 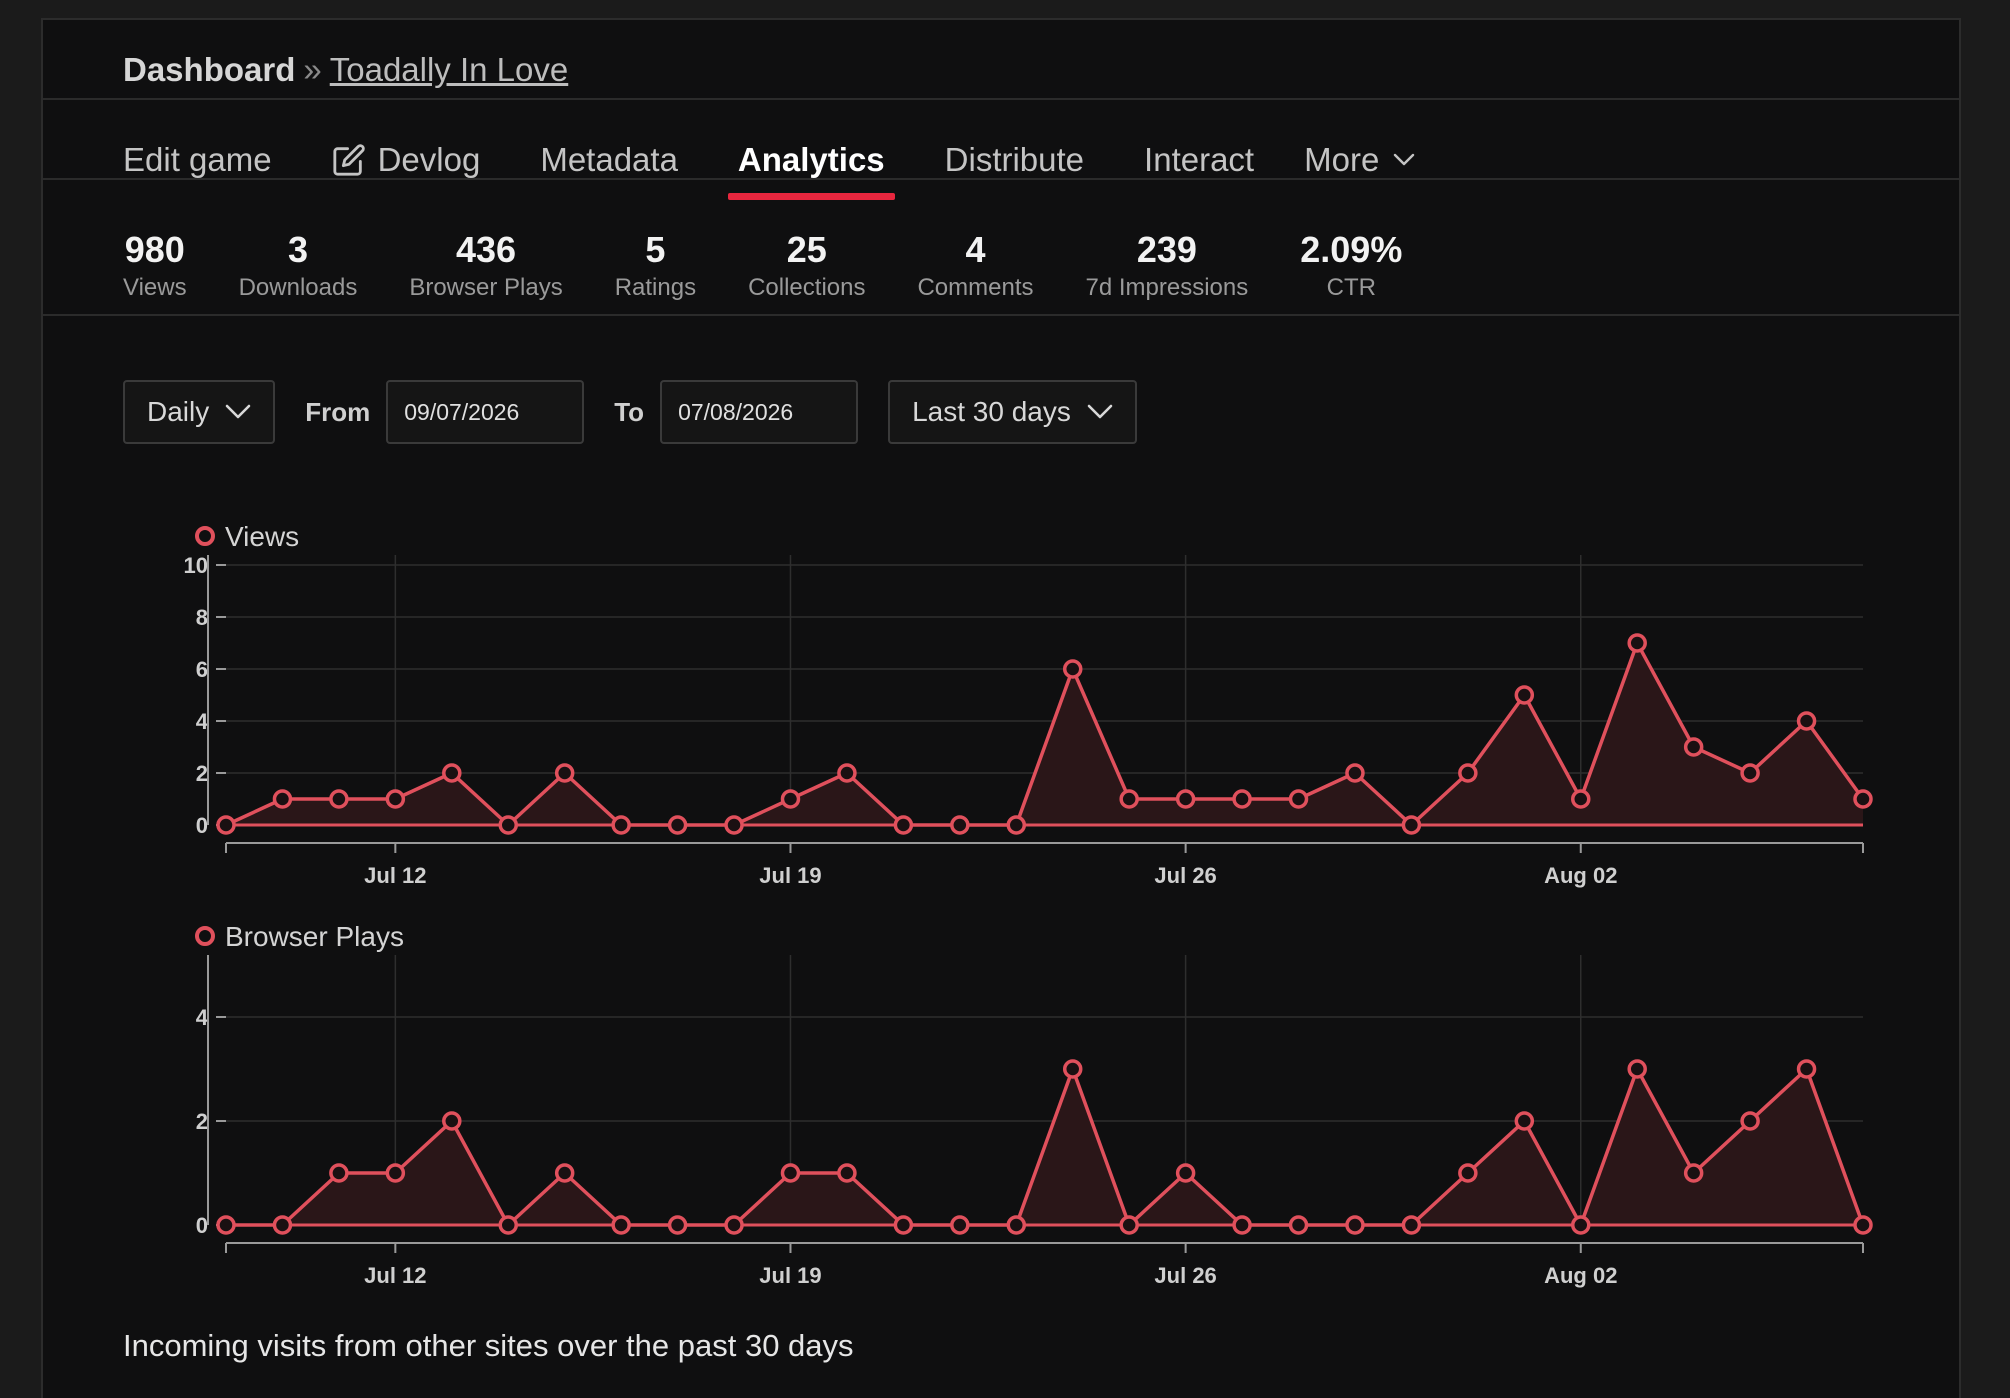 What do you see at coordinates (811, 160) in the screenshot?
I see `tab-analytics: Analytics` at bounding box center [811, 160].